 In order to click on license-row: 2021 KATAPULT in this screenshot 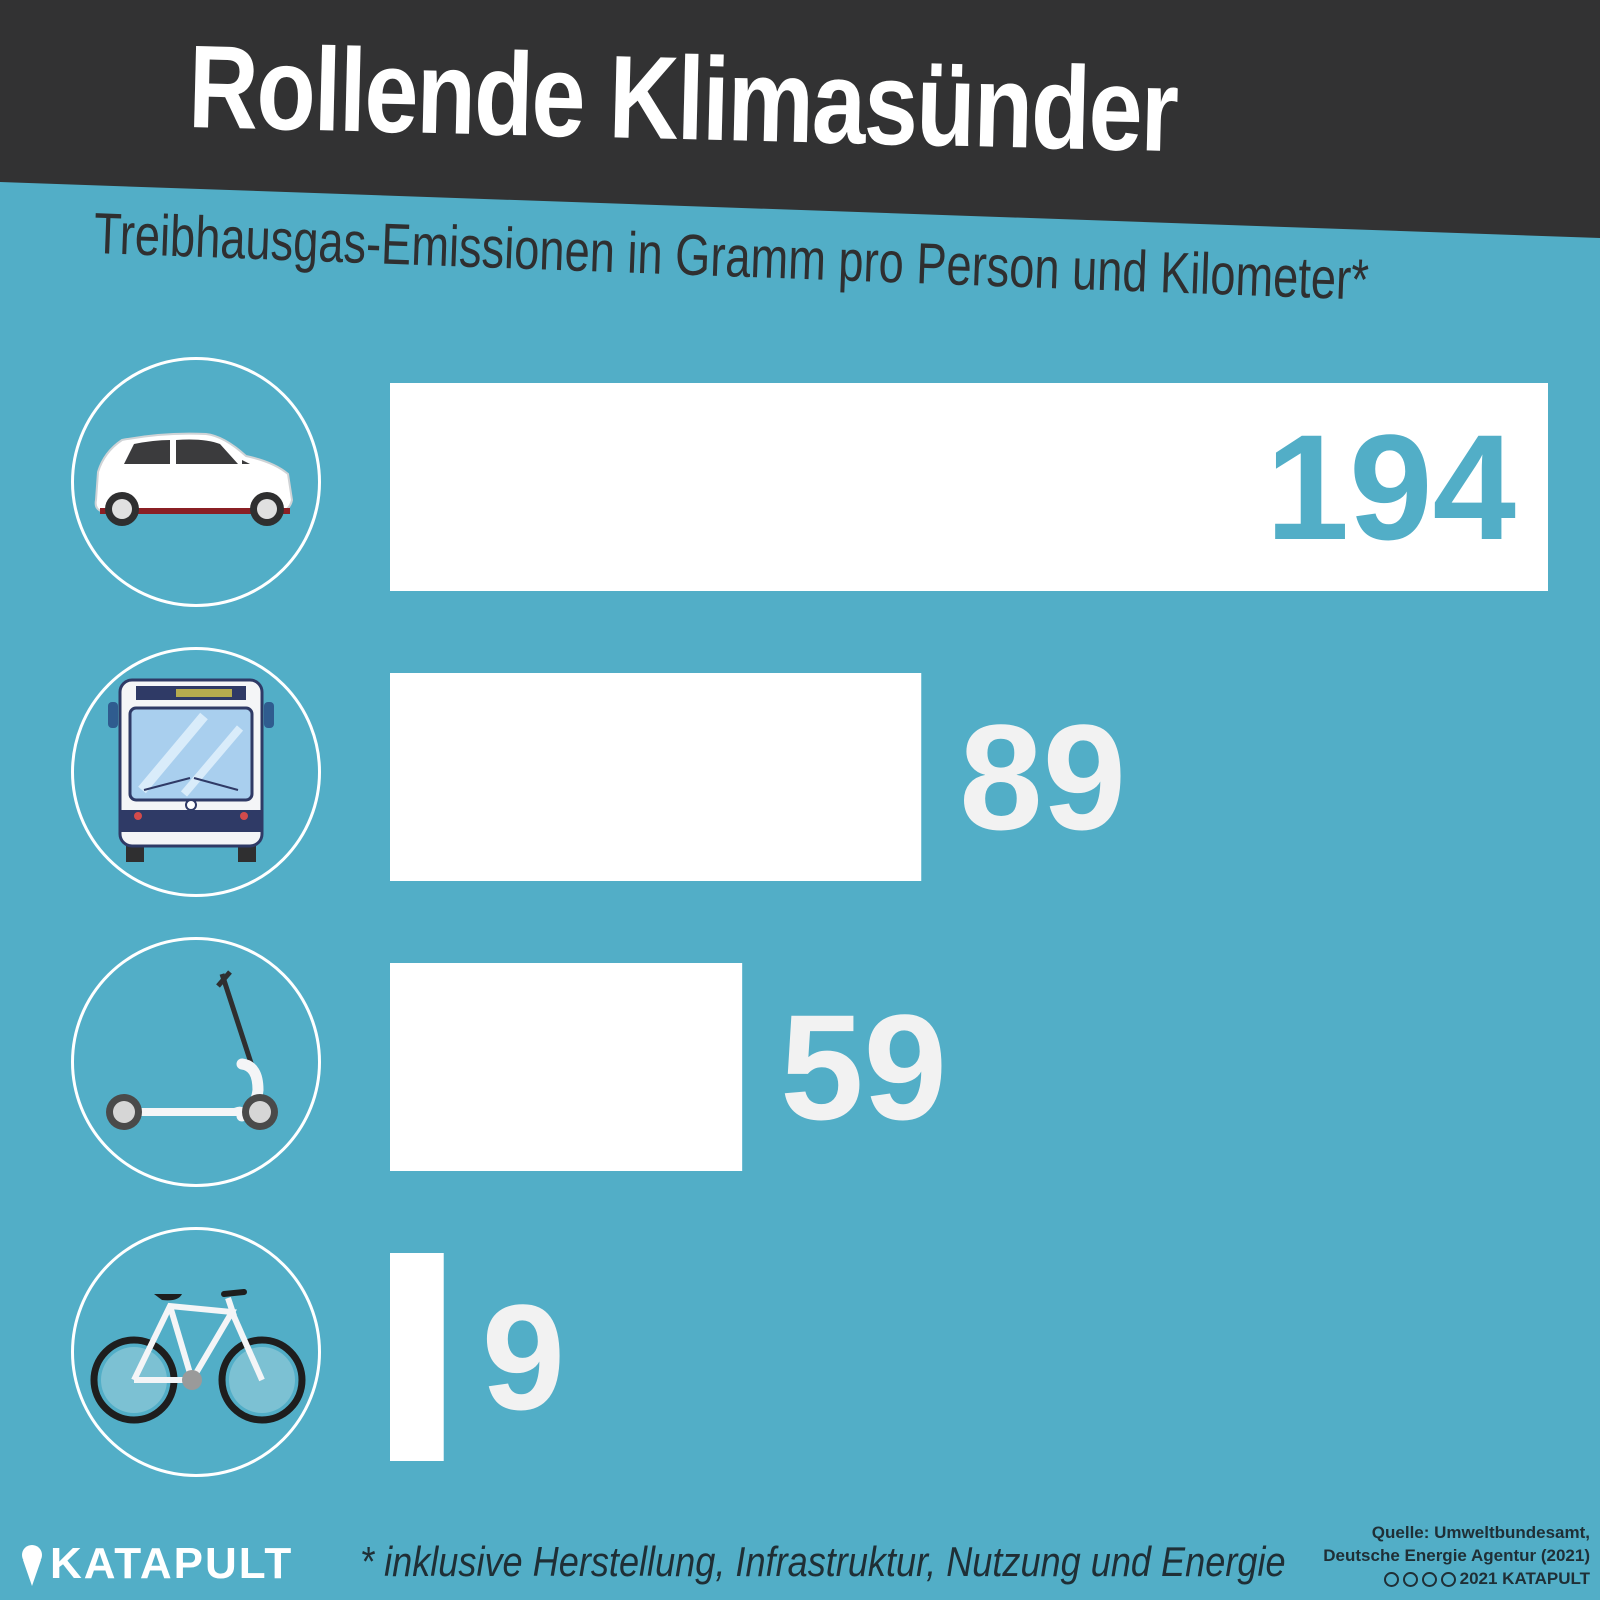, I will do `click(1456, 1579)`.